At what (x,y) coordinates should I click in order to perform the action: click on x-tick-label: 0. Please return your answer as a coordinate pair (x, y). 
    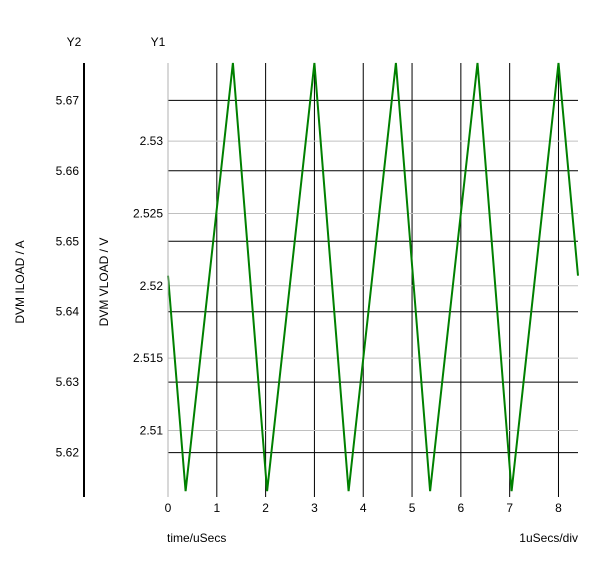
    Looking at the image, I should click on (168, 508).